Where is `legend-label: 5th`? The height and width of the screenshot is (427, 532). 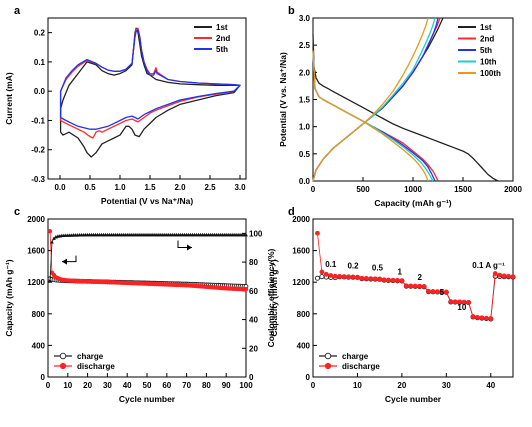
legend-label: 5th is located at coordinates (486, 50).